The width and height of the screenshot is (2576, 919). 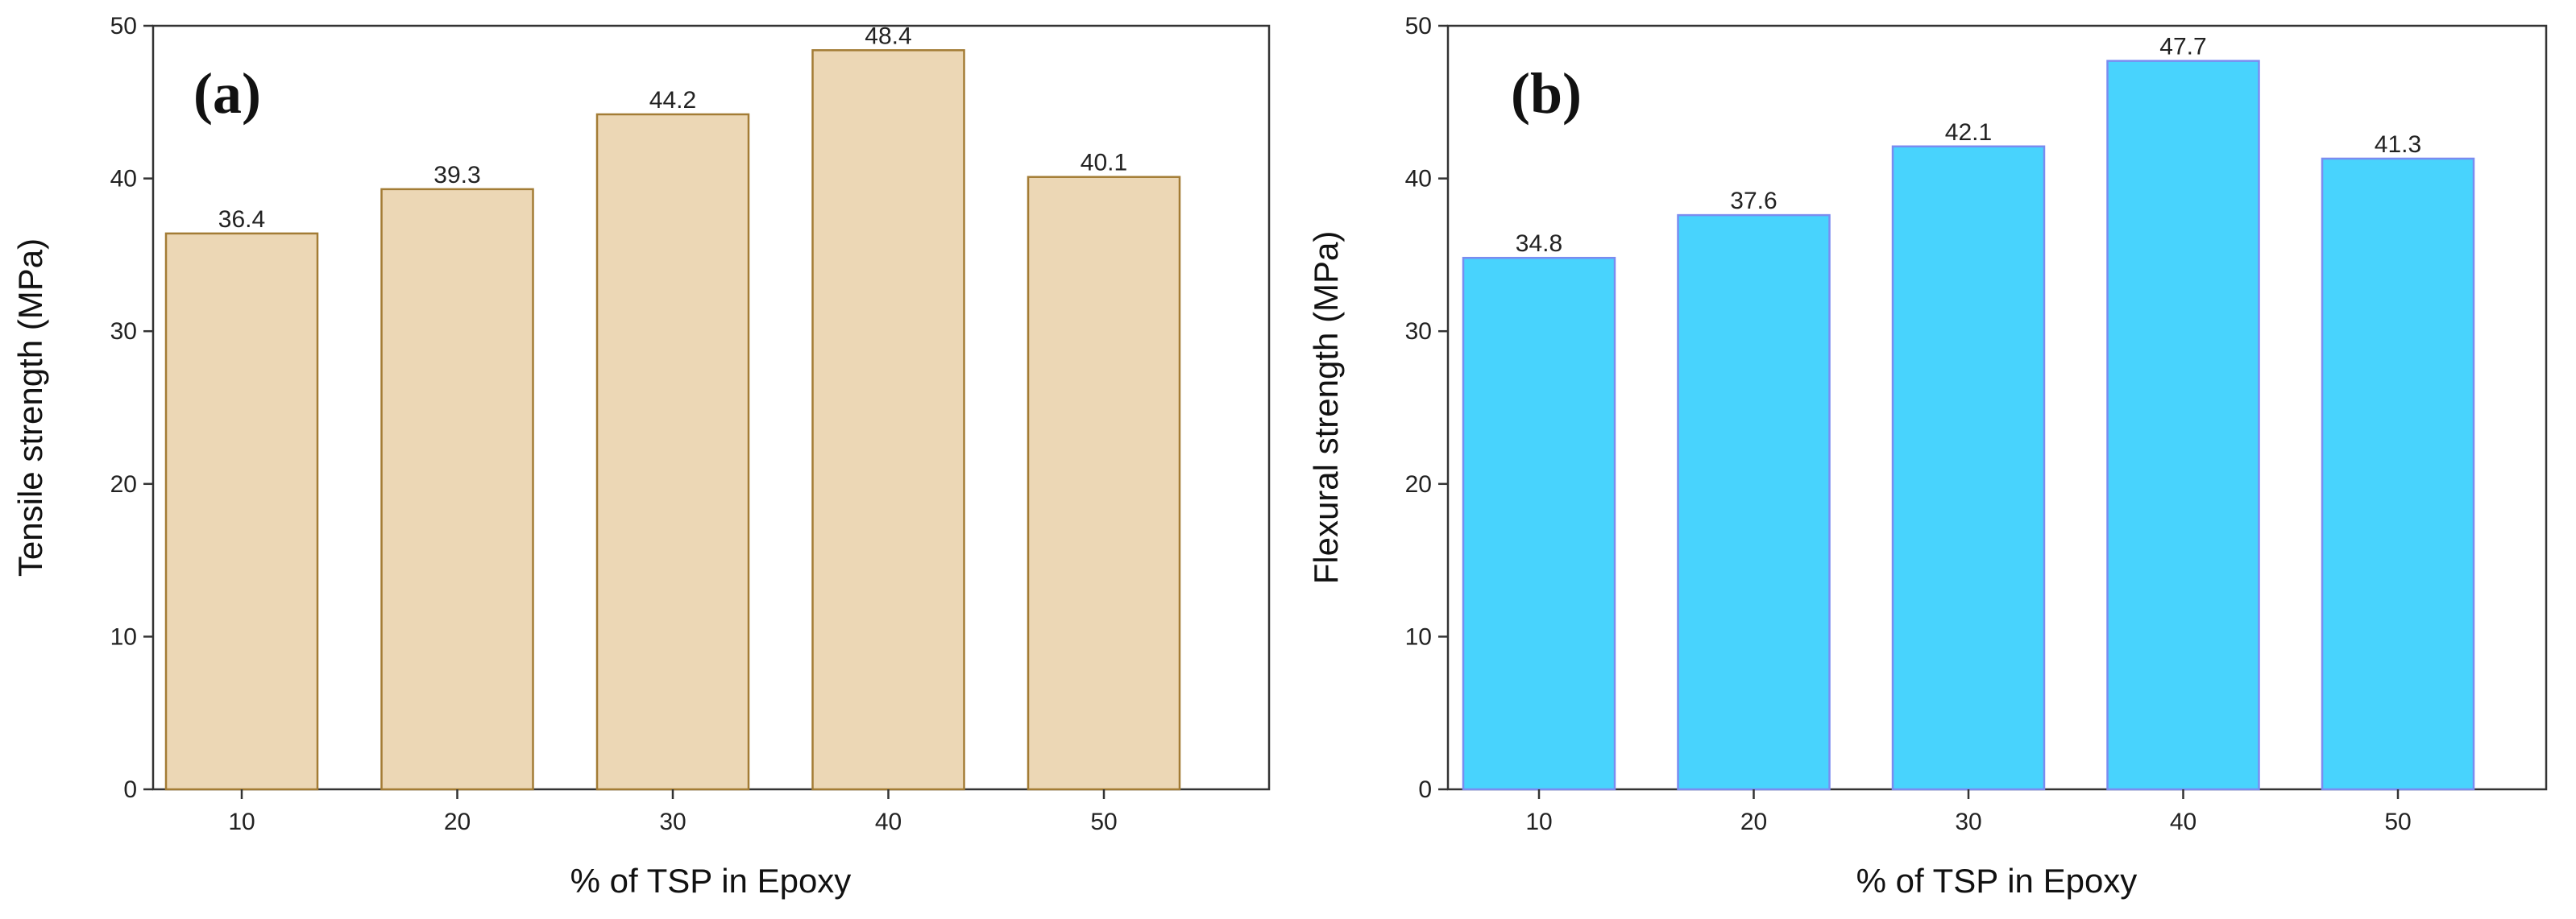 I want to click on y-tick-label-b: 50, so click(x=1418, y=26).